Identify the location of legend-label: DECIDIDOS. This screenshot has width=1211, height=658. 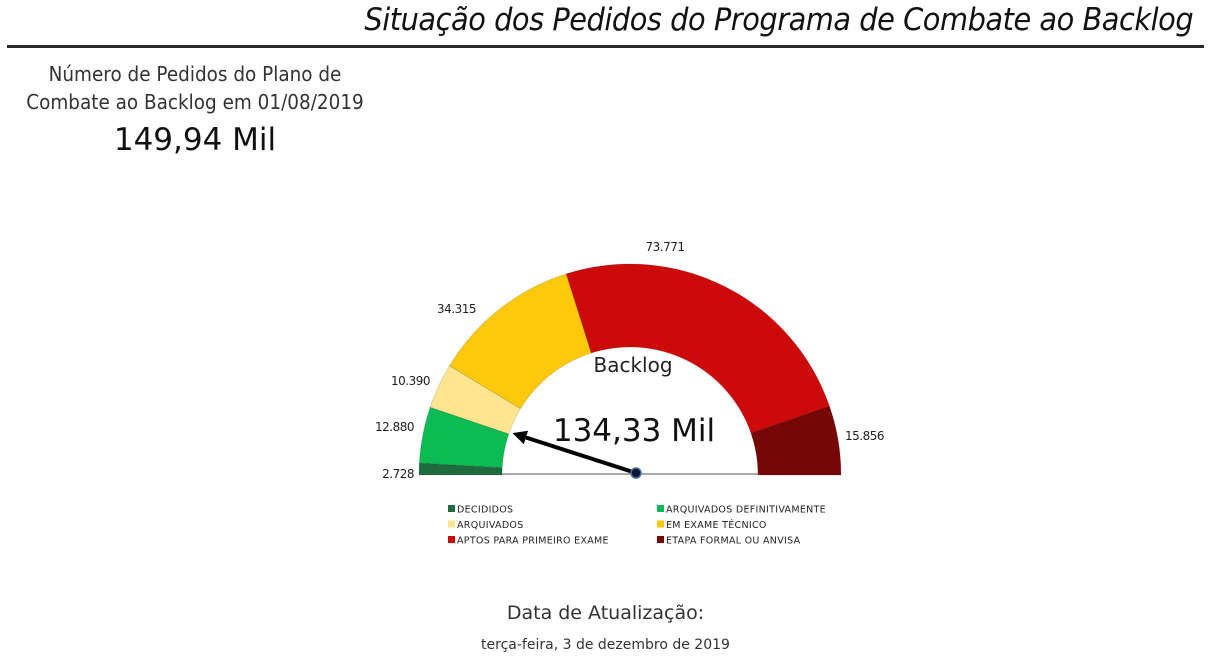
(485, 510).